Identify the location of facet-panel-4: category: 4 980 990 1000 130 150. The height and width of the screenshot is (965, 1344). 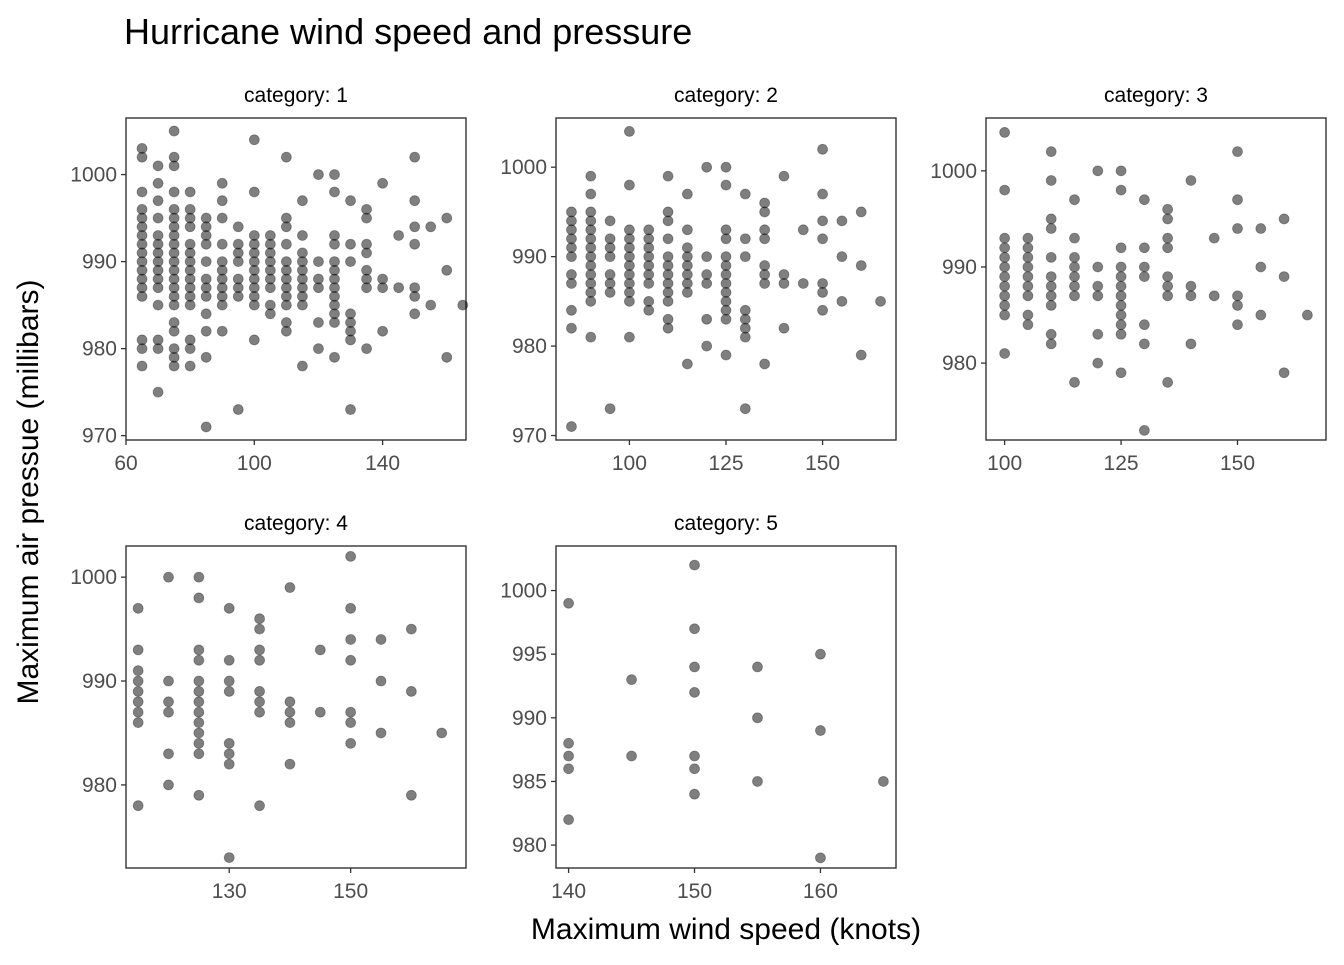
(268, 707).